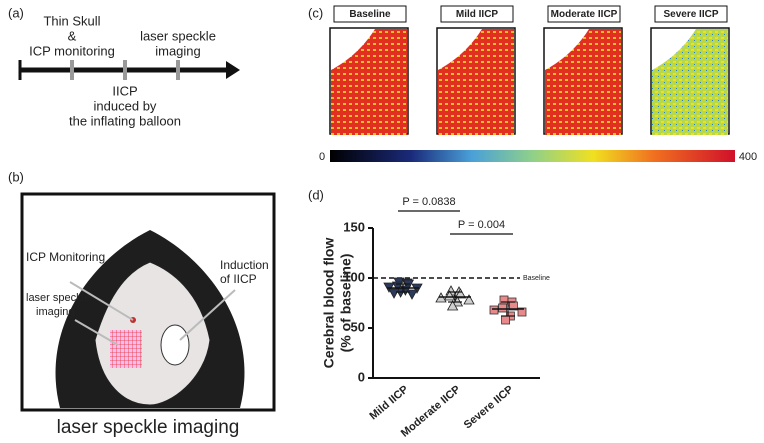 The image size is (764, 443). What do you see at coordinates (361, 376) in the screenshot?
I see `y-tick-label: 0` at bounding box center [361, 376].